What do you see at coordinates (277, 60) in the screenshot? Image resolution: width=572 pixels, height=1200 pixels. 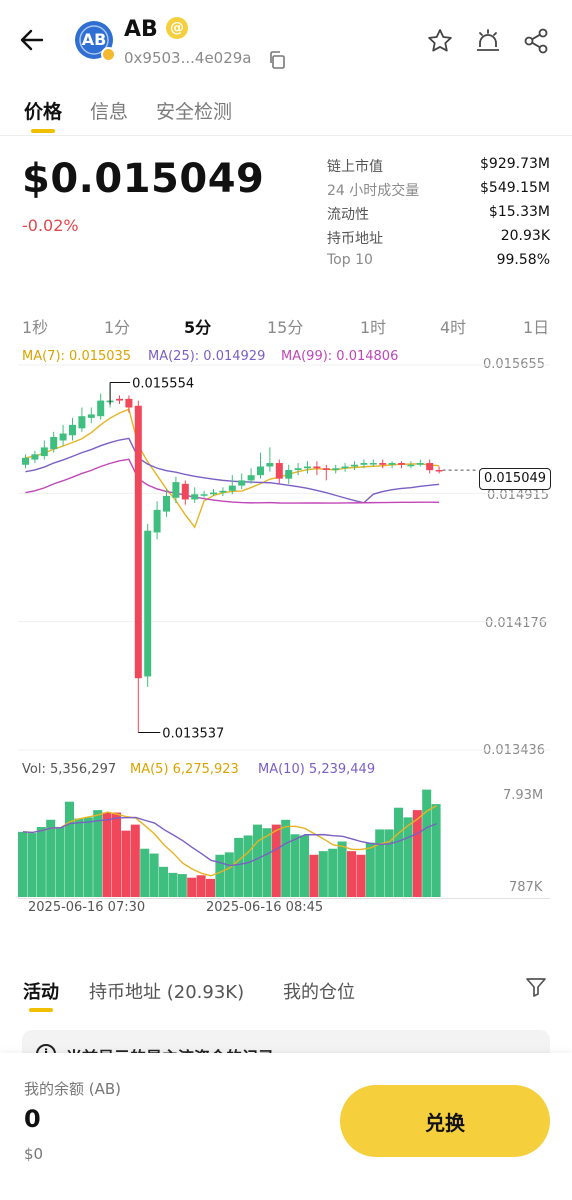 I see `copy-icon` at bounding box center [277, 60].